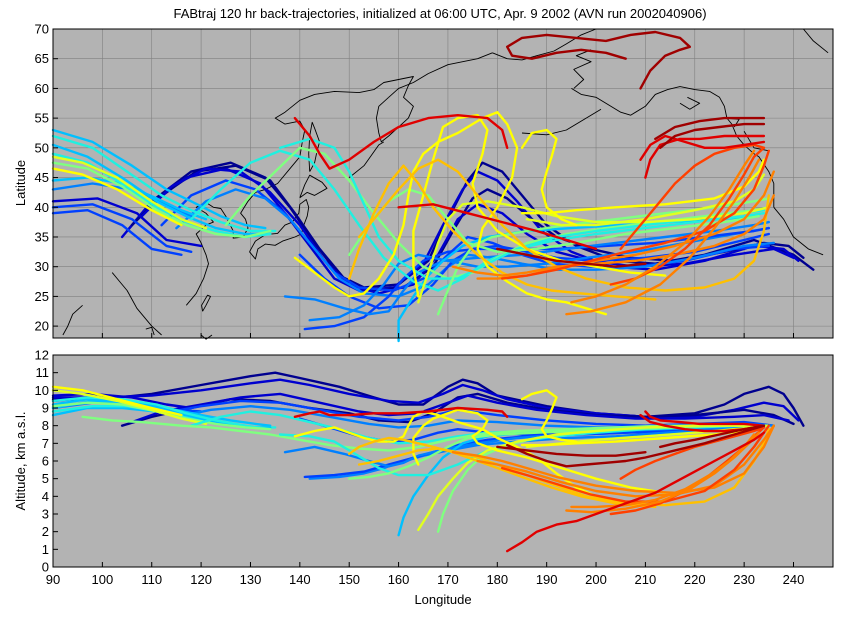  I want to click on xtick-label: 100, so click(103, 579).